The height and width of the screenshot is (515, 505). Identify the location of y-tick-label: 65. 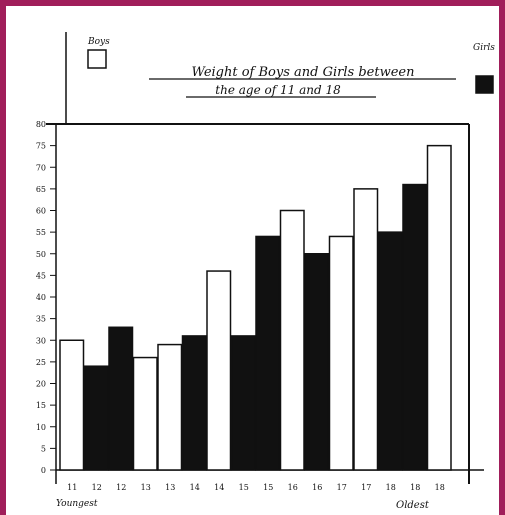
(41, 189).